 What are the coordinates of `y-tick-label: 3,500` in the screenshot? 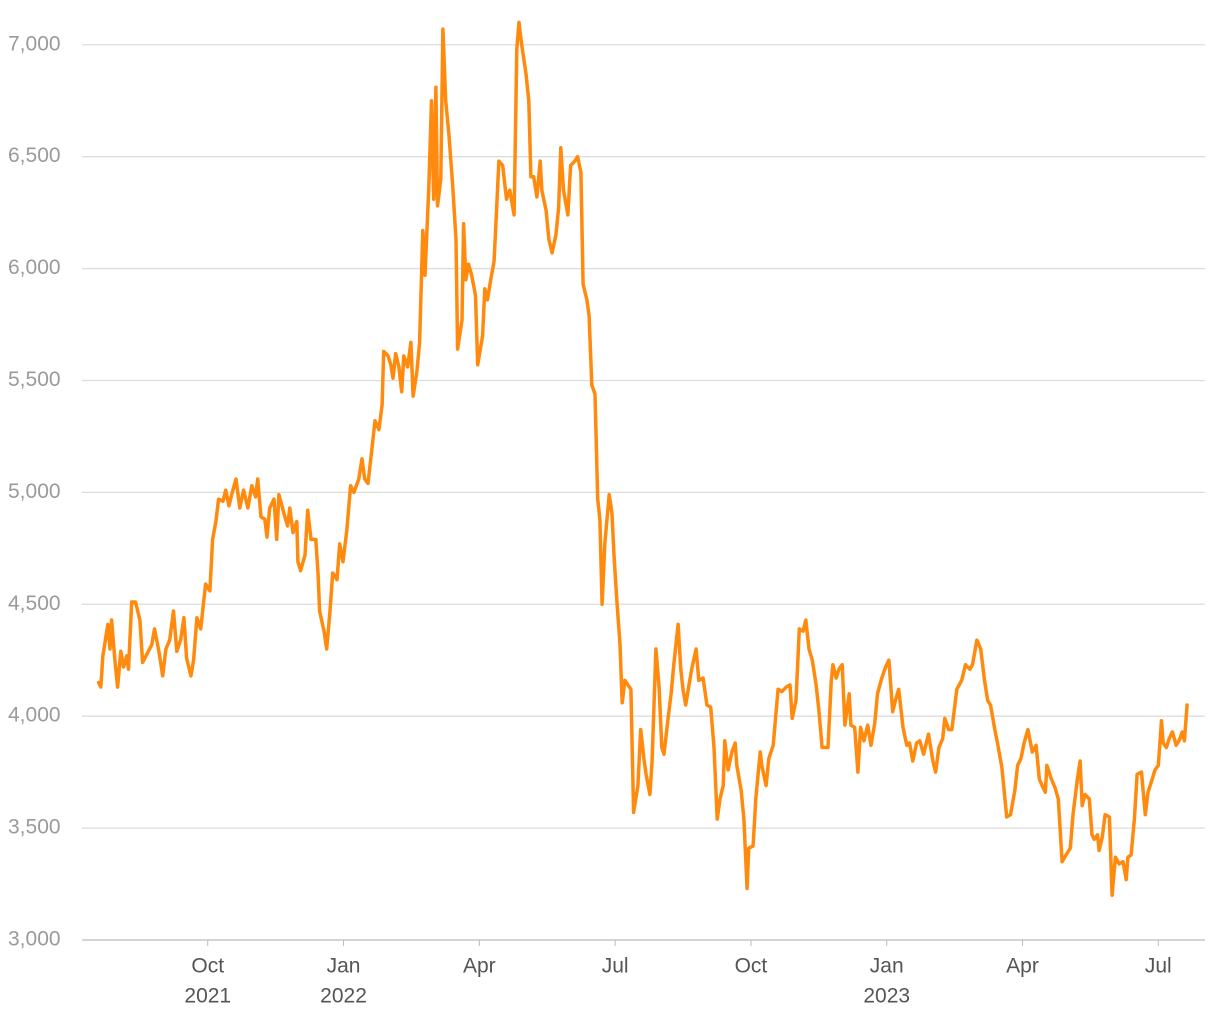 It's located at (34, 827).